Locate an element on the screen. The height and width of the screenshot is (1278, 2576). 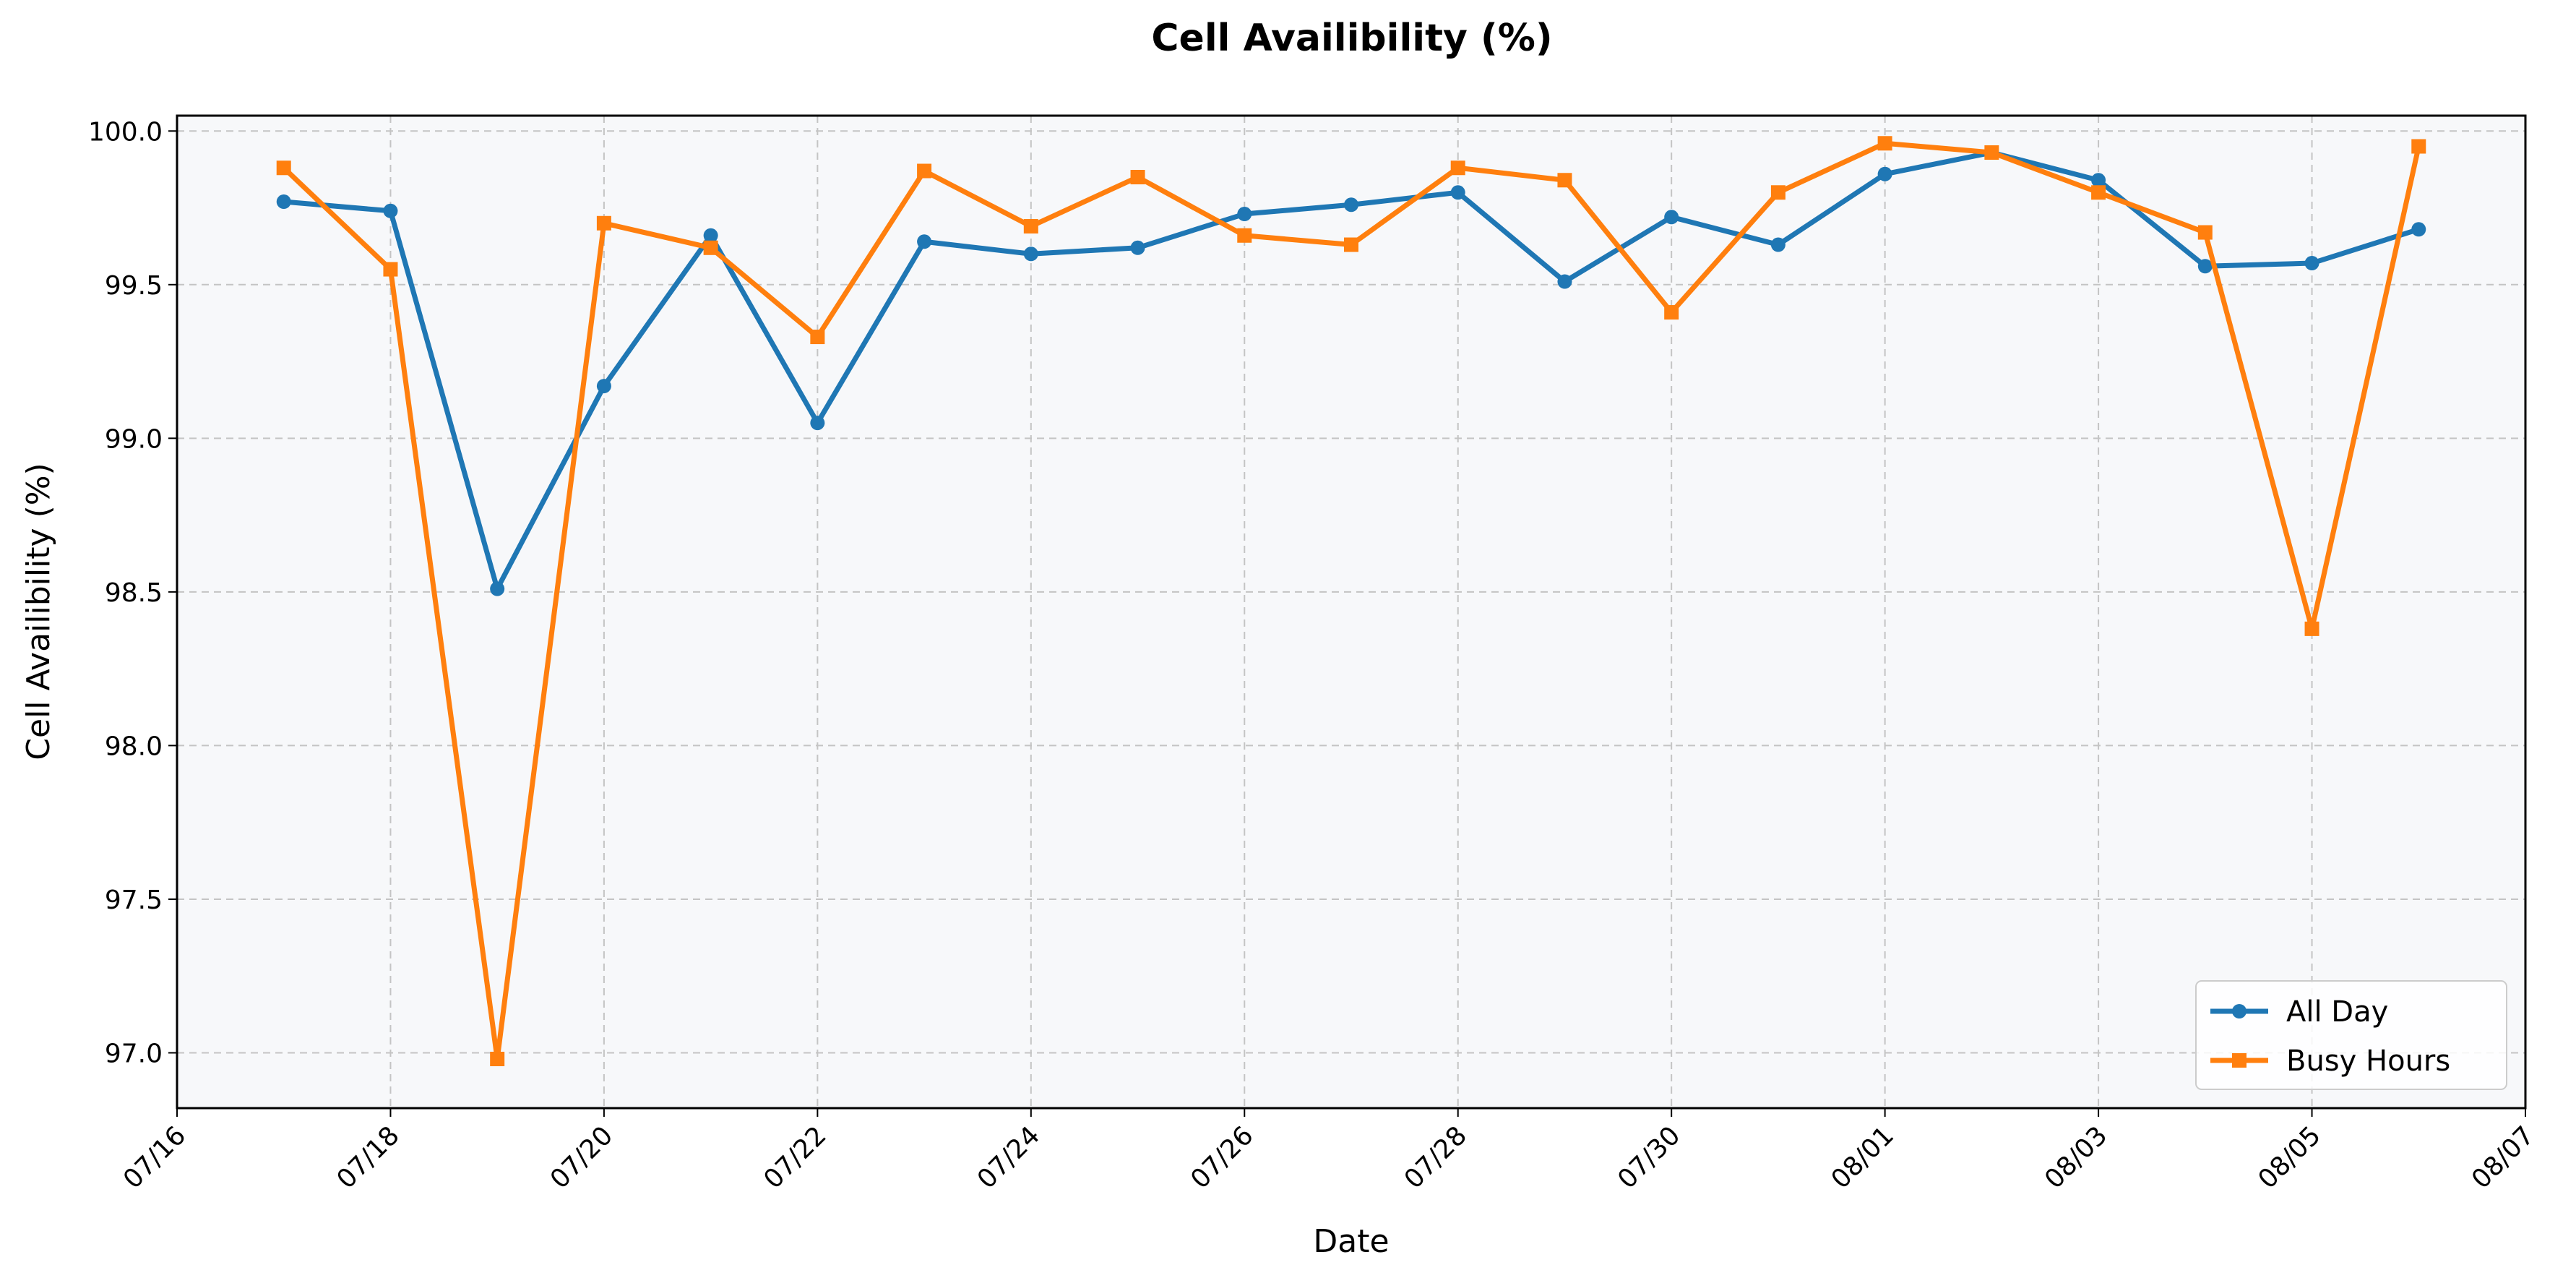
y-tick-label: 97.0 is located at coordinates (134, 1053).